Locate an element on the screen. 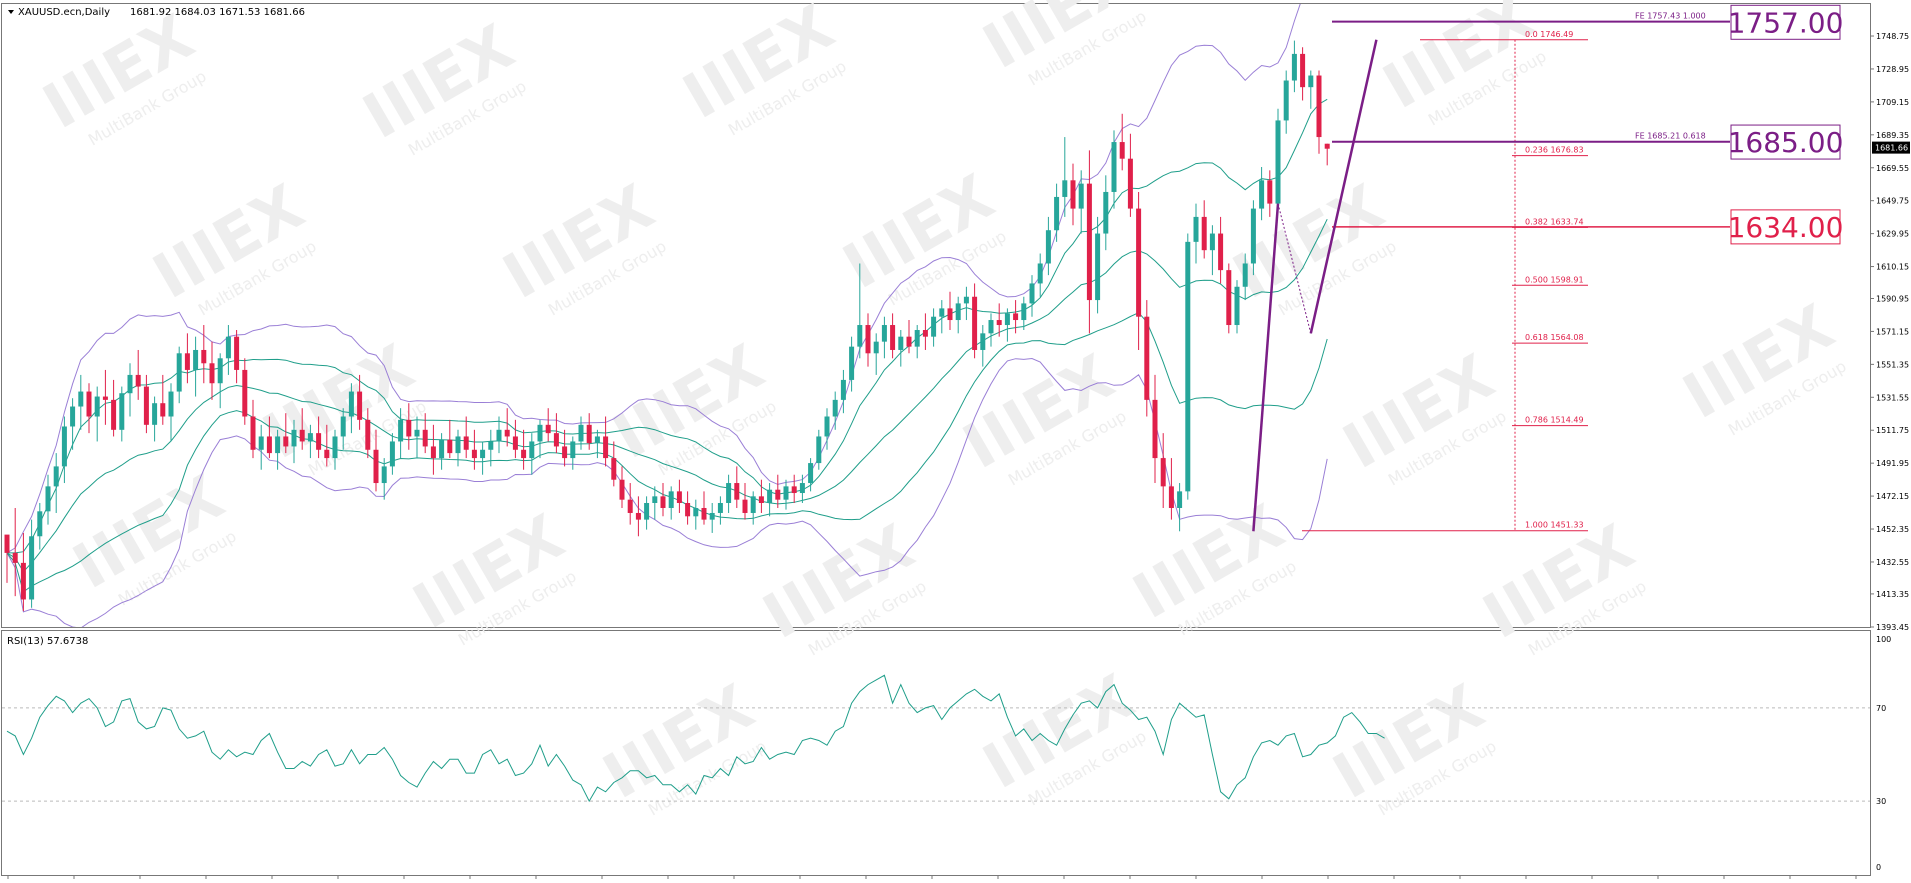 The width and height of the screenshot is (1911, 883). wave-line-c is located at coordinates (1343, 186).